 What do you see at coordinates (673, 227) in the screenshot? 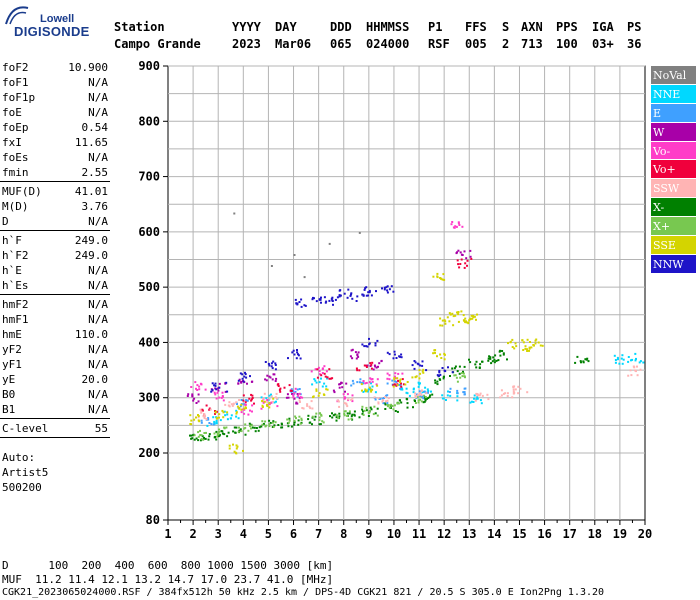
I see `legend-item-x-: X+` at bounding box center [673, 227].